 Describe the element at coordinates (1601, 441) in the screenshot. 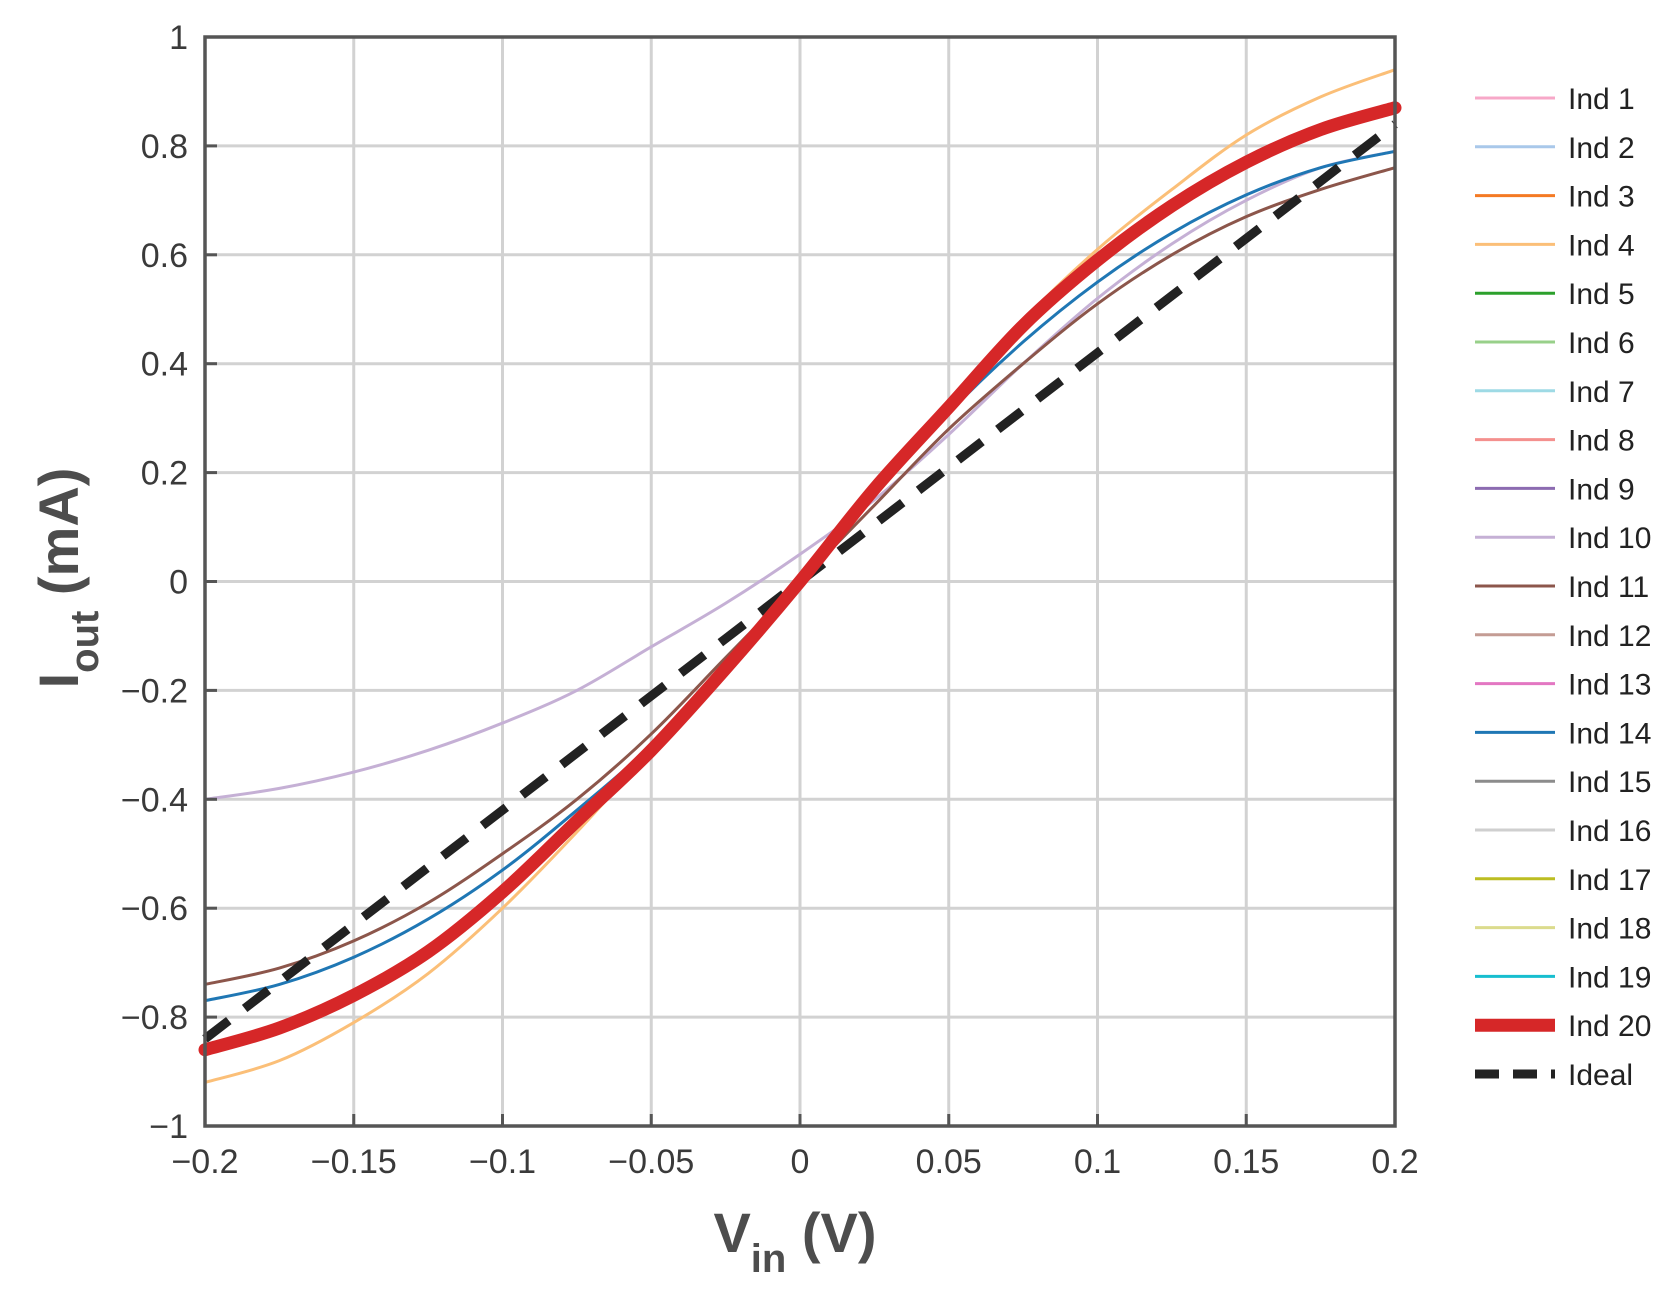

I see `legend-label-ind-8: Ind 8` at that location.